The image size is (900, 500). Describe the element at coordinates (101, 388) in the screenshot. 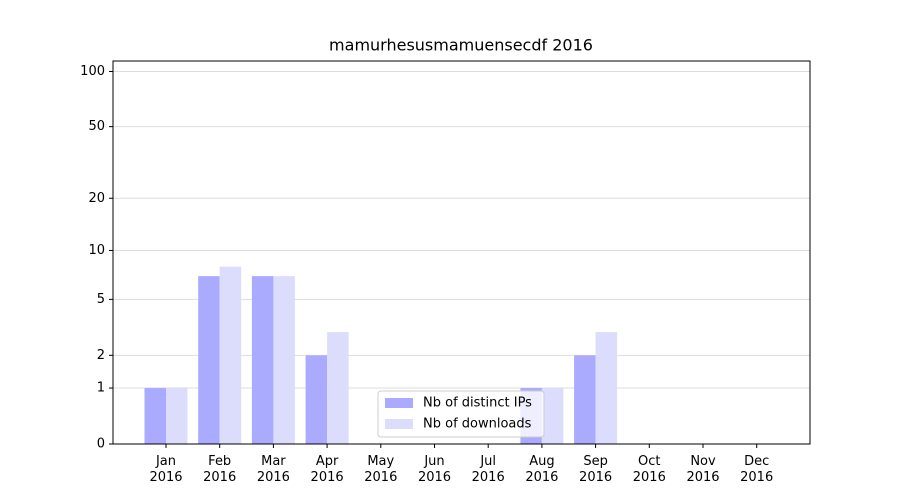

I see `y-tick-label: 1` at that location.